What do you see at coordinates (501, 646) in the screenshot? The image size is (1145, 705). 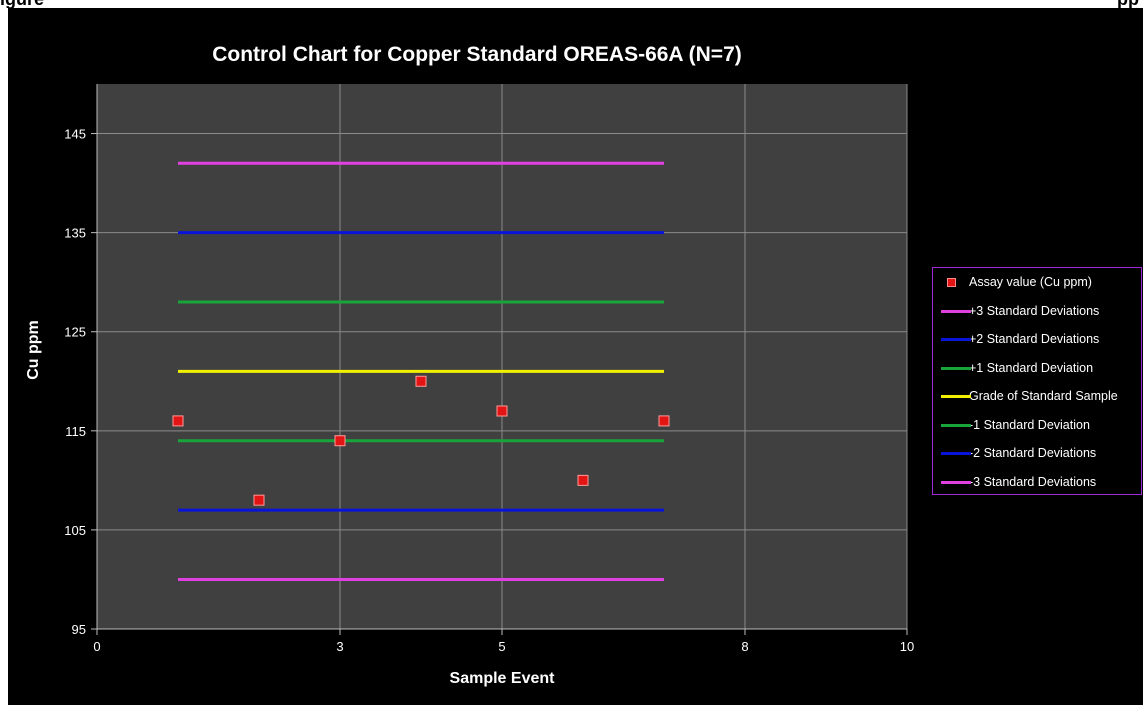 I see `x-tick-label: 5` at bounding box center [501, 646].